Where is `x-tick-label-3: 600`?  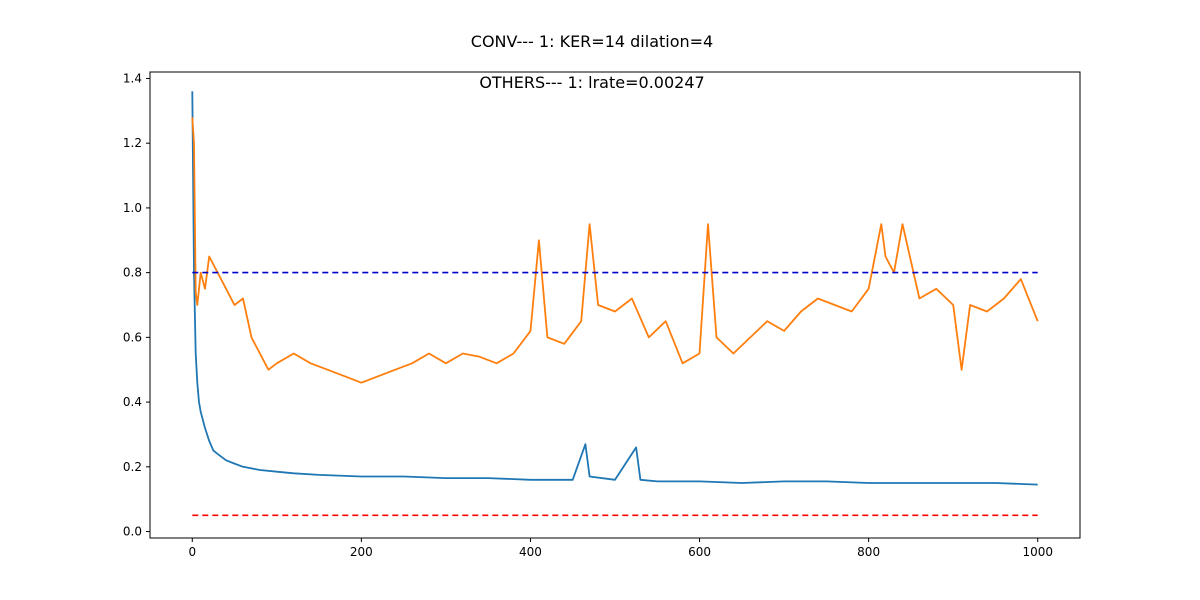 x-tick-label-3: 600 is located at coordinates (699, 552).